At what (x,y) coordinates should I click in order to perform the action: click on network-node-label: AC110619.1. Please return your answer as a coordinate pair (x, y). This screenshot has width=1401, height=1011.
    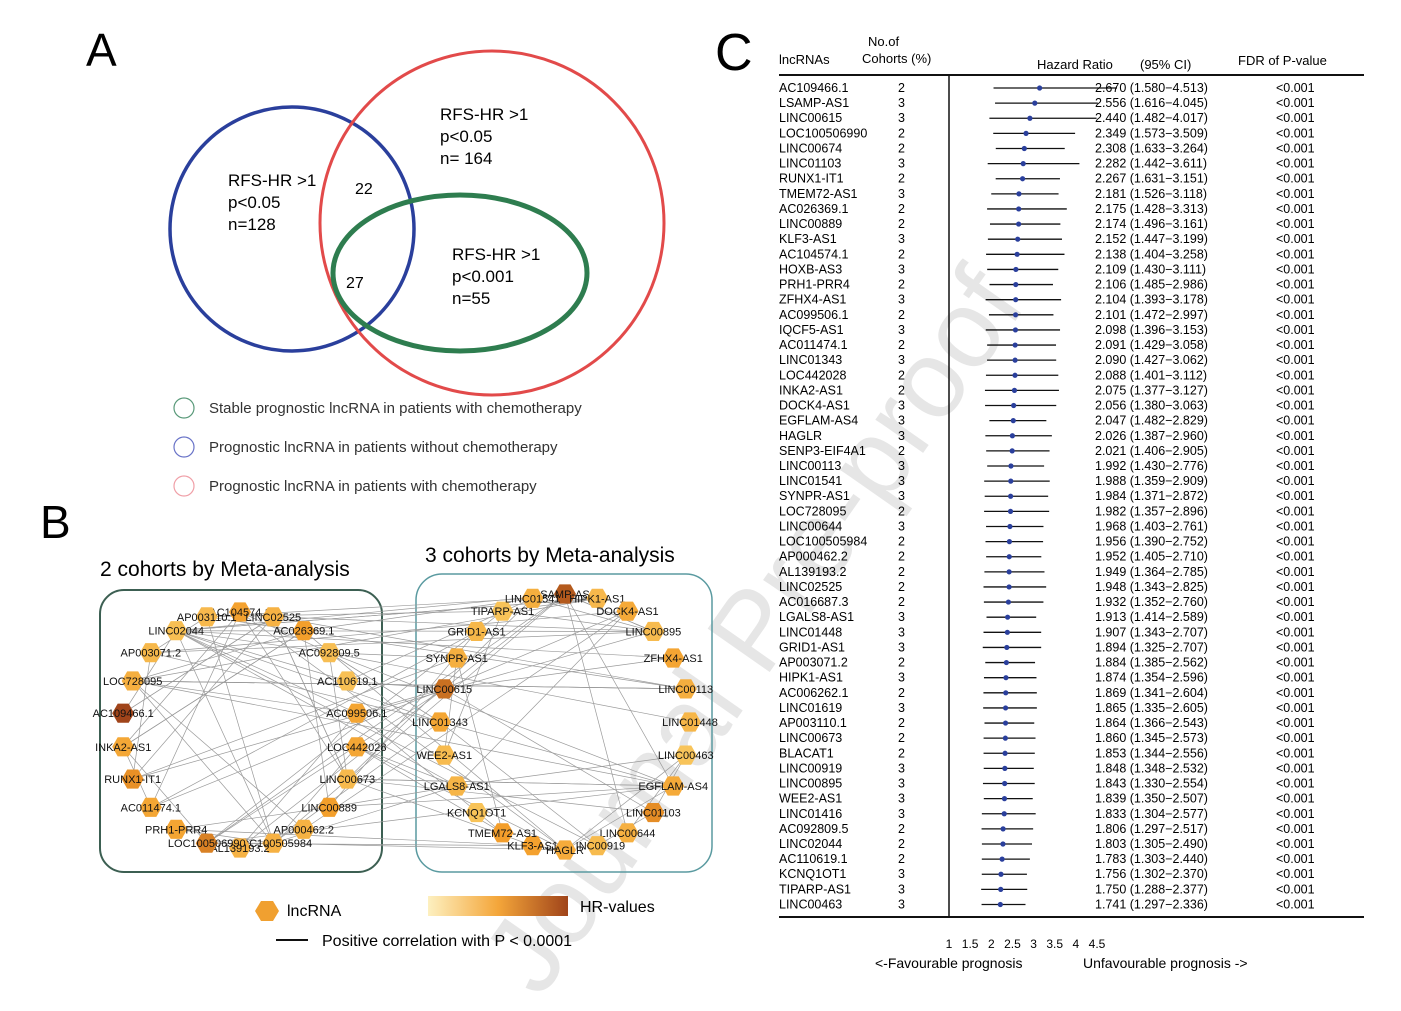
    Looking at the image, I should click on (347, 682).